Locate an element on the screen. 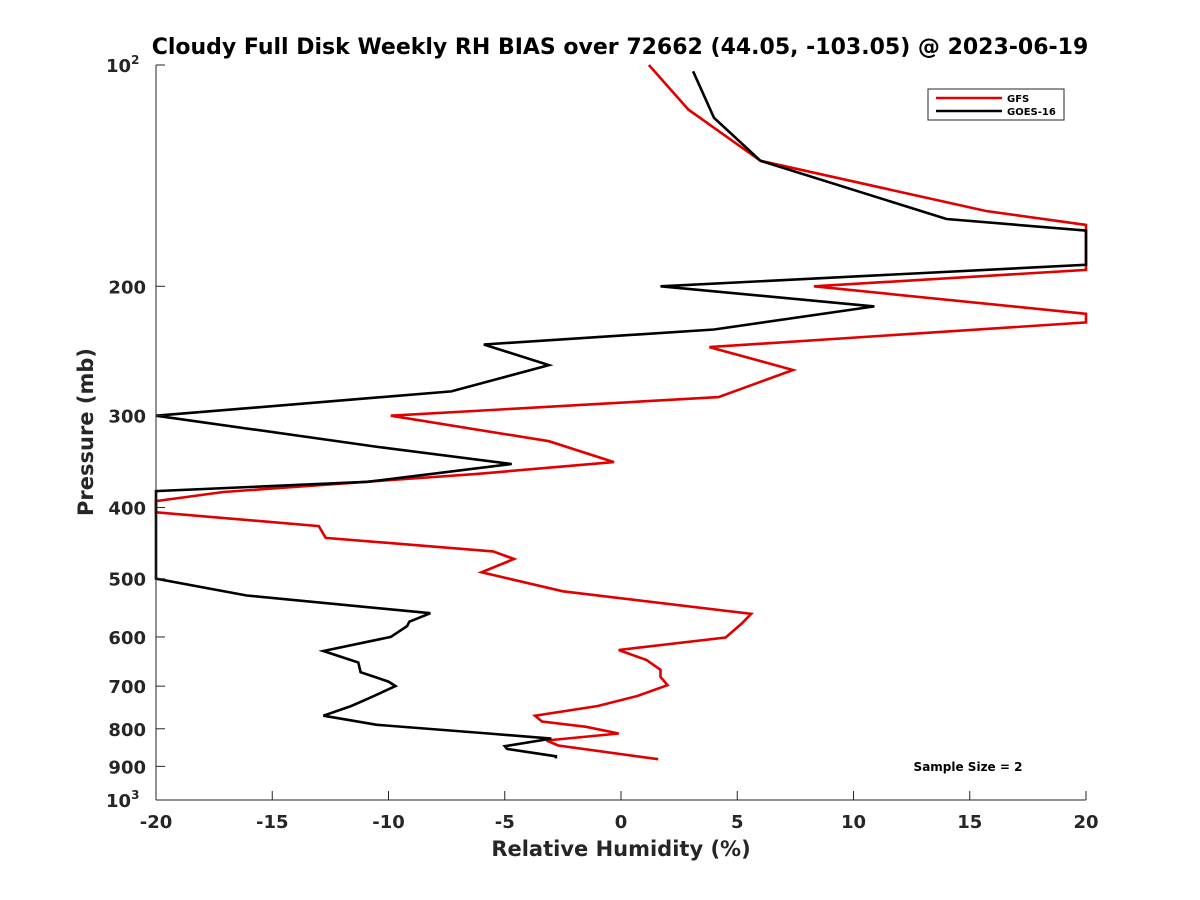 The height and width of the screenshot is (900, 1200). y-tick-label: 800 is located at coordinates (127, 730).